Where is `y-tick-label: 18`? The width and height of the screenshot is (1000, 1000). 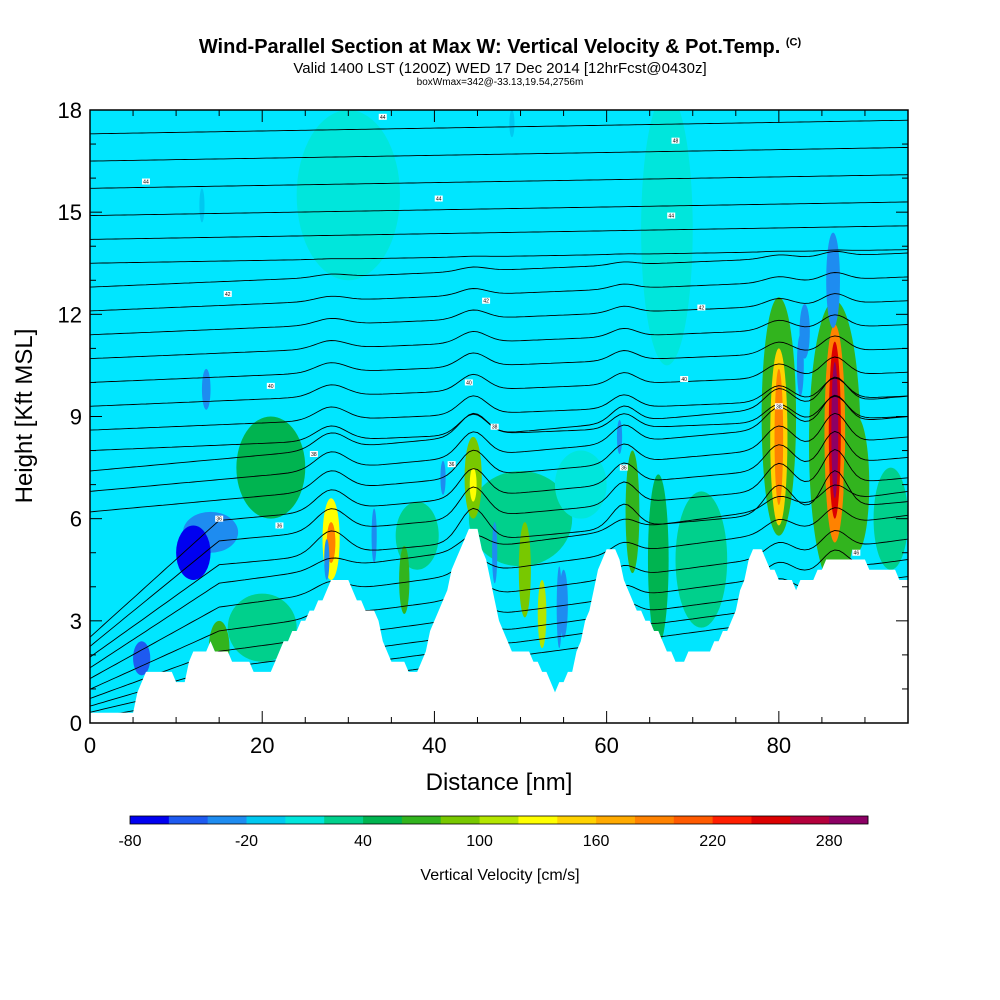 y-tick-label: 18 is located at coordinates (70, 110).